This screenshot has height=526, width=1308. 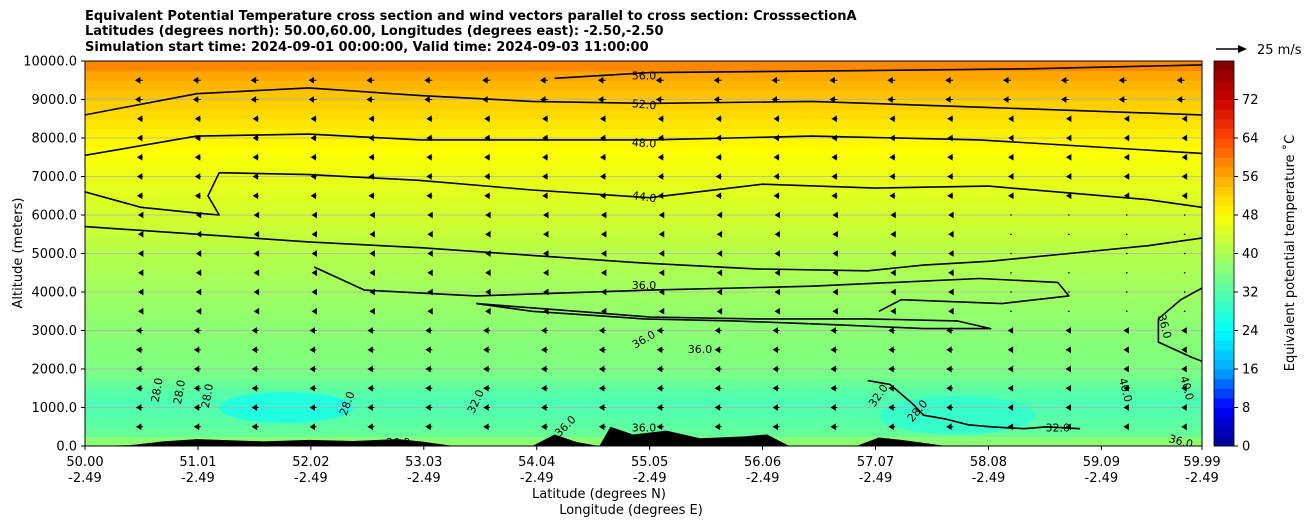 I want to click on x-tick-label-lat: 52.02, so click(x=310, y=462).